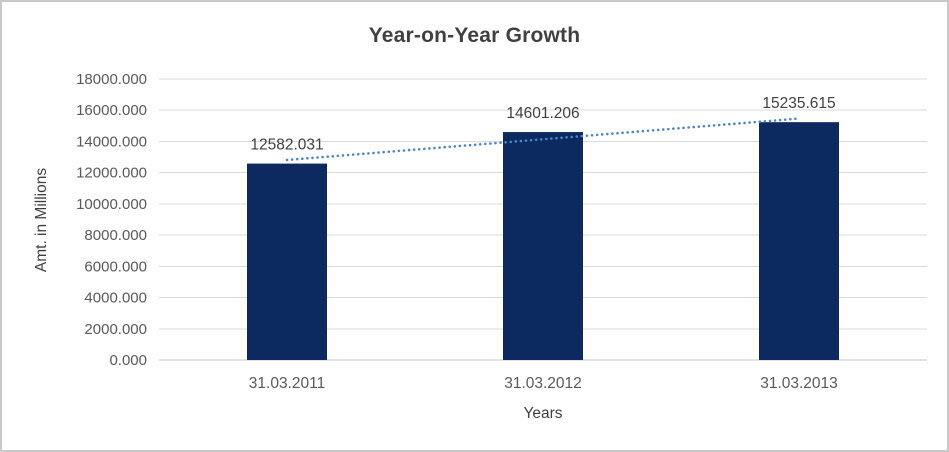 Image resolution: width=949 pixels, height=452 pixels. I want to click on data-label: 14601.206, so click(542, 113).